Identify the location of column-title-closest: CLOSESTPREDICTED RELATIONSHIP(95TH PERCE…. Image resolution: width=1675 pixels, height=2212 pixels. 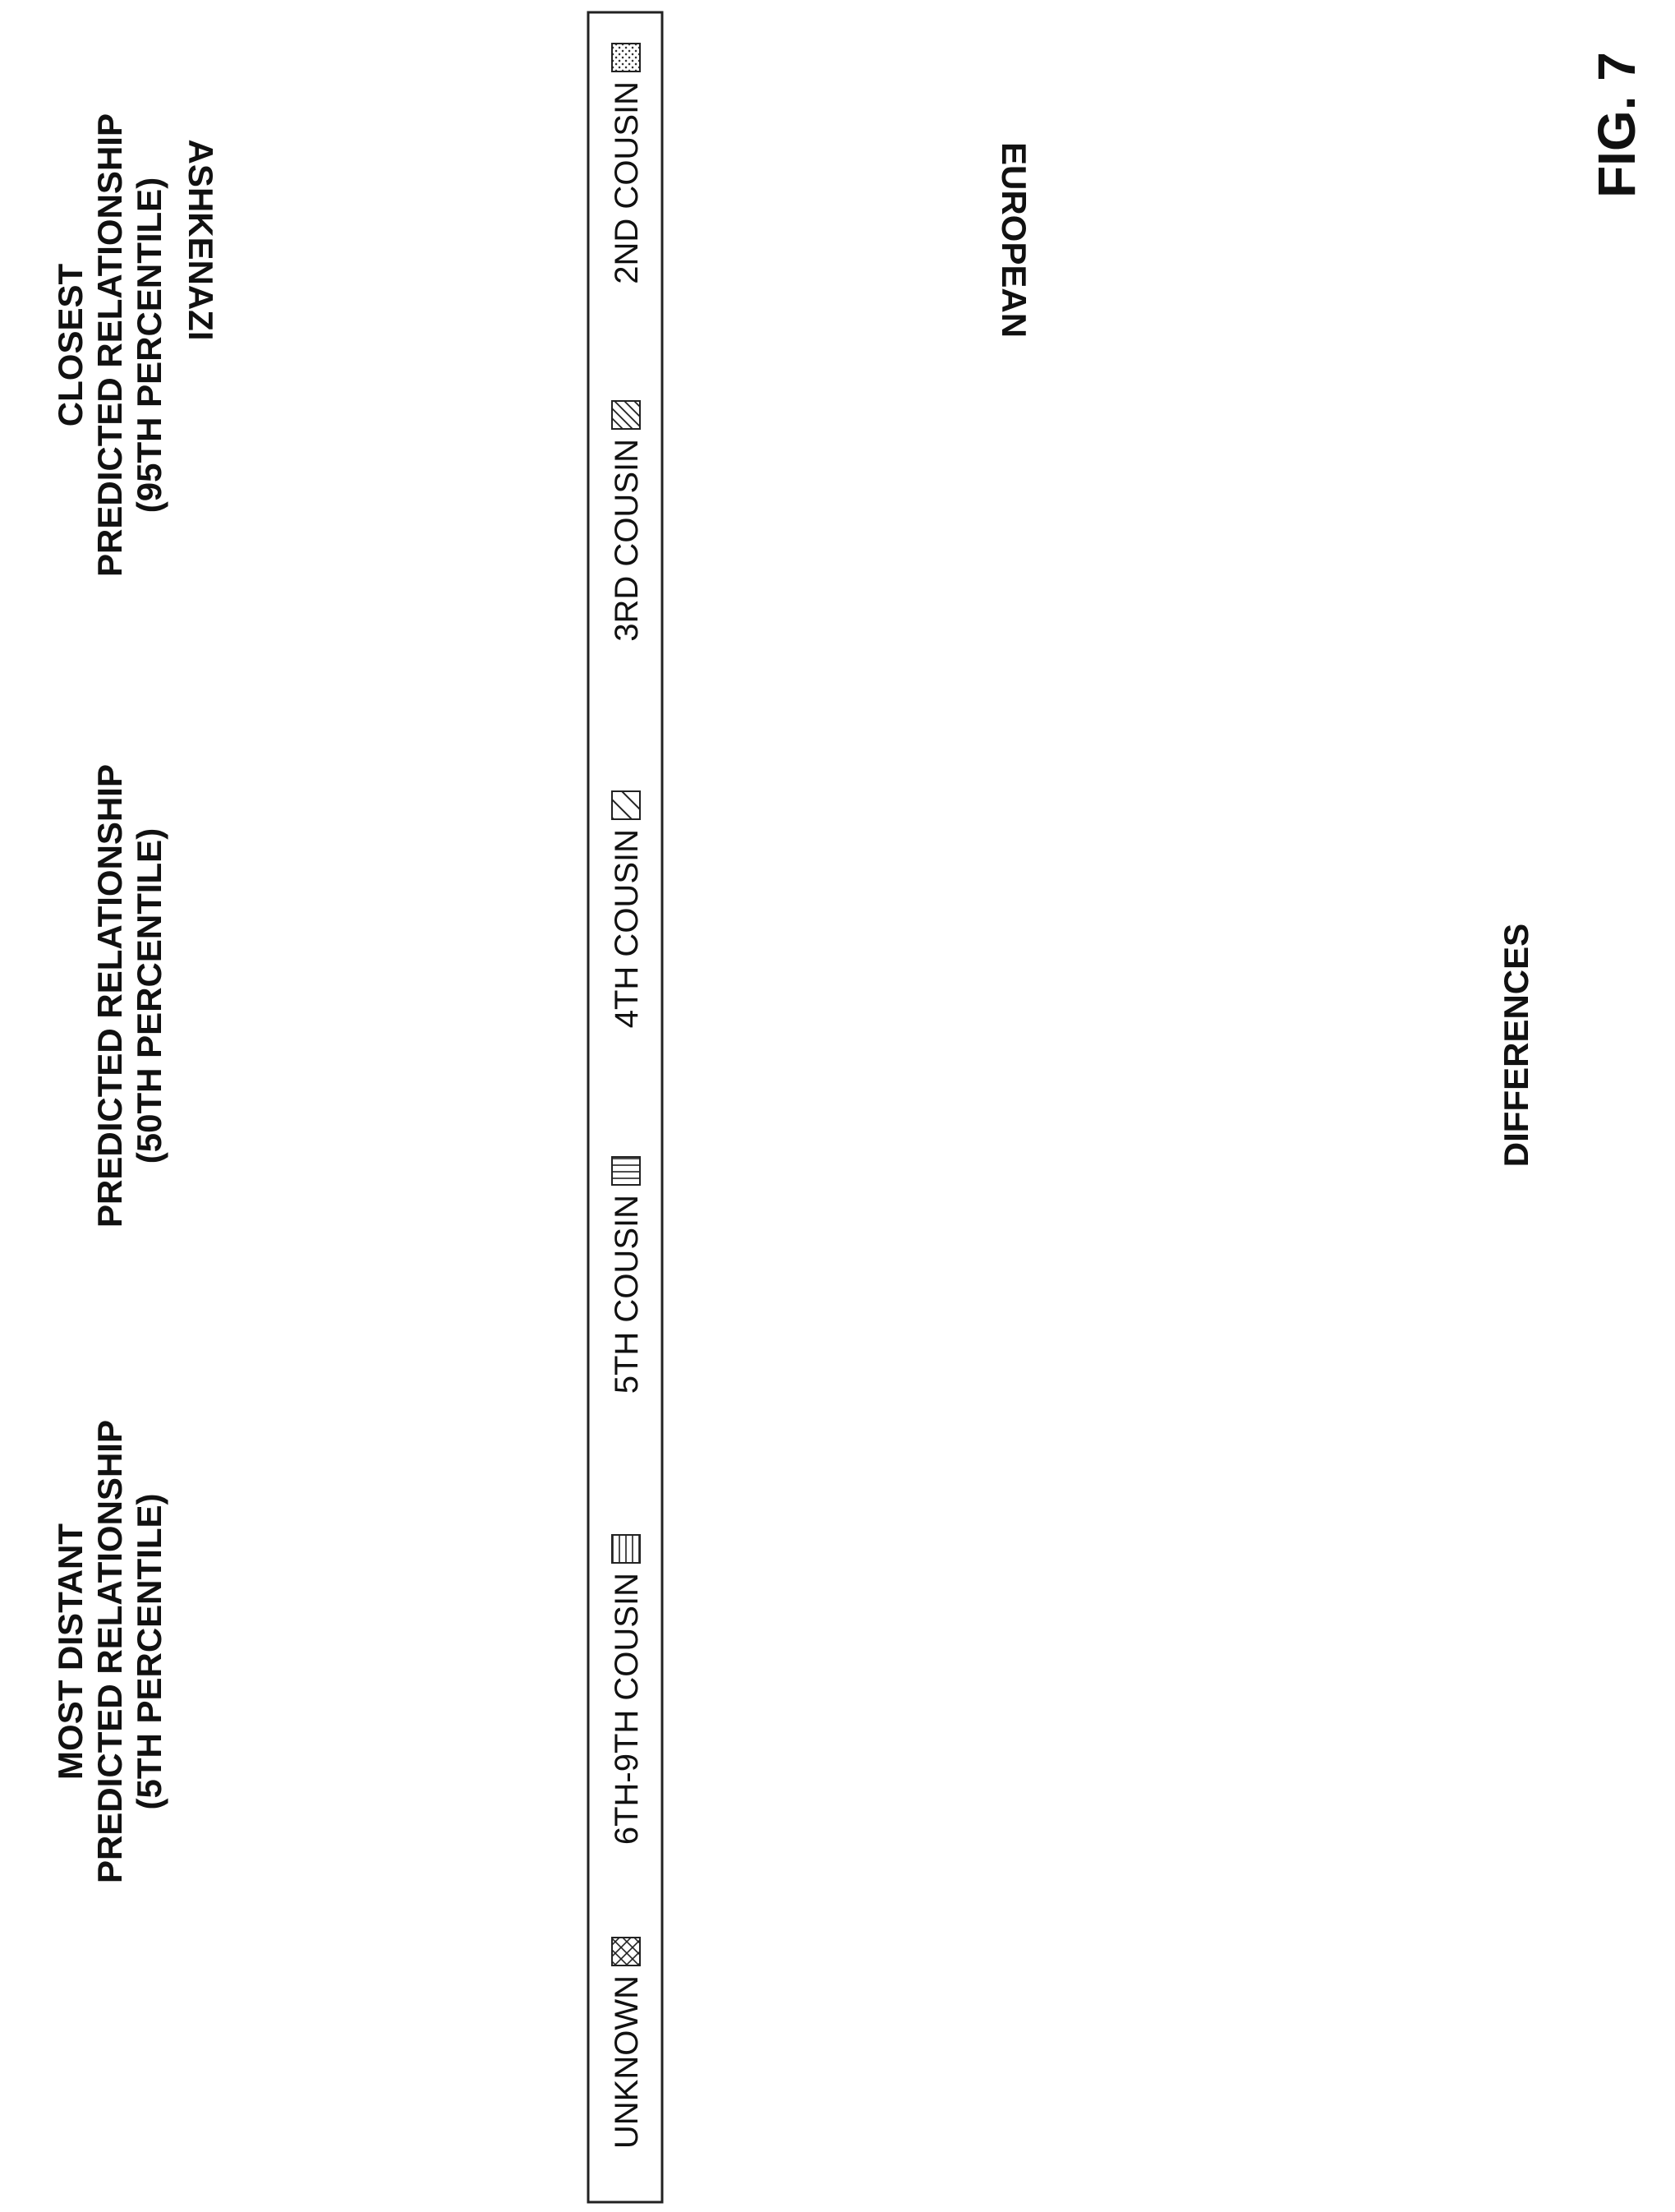
(109, 345).